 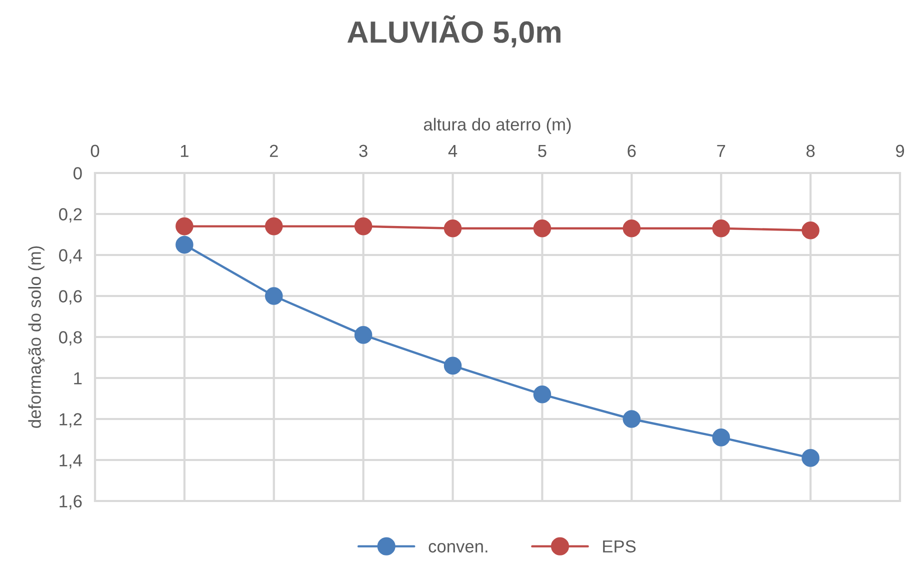 What do you see at coordinates (95, 151) in the screenshot?
I see `x-tick-label: 0` at bounding box center [95, 151].